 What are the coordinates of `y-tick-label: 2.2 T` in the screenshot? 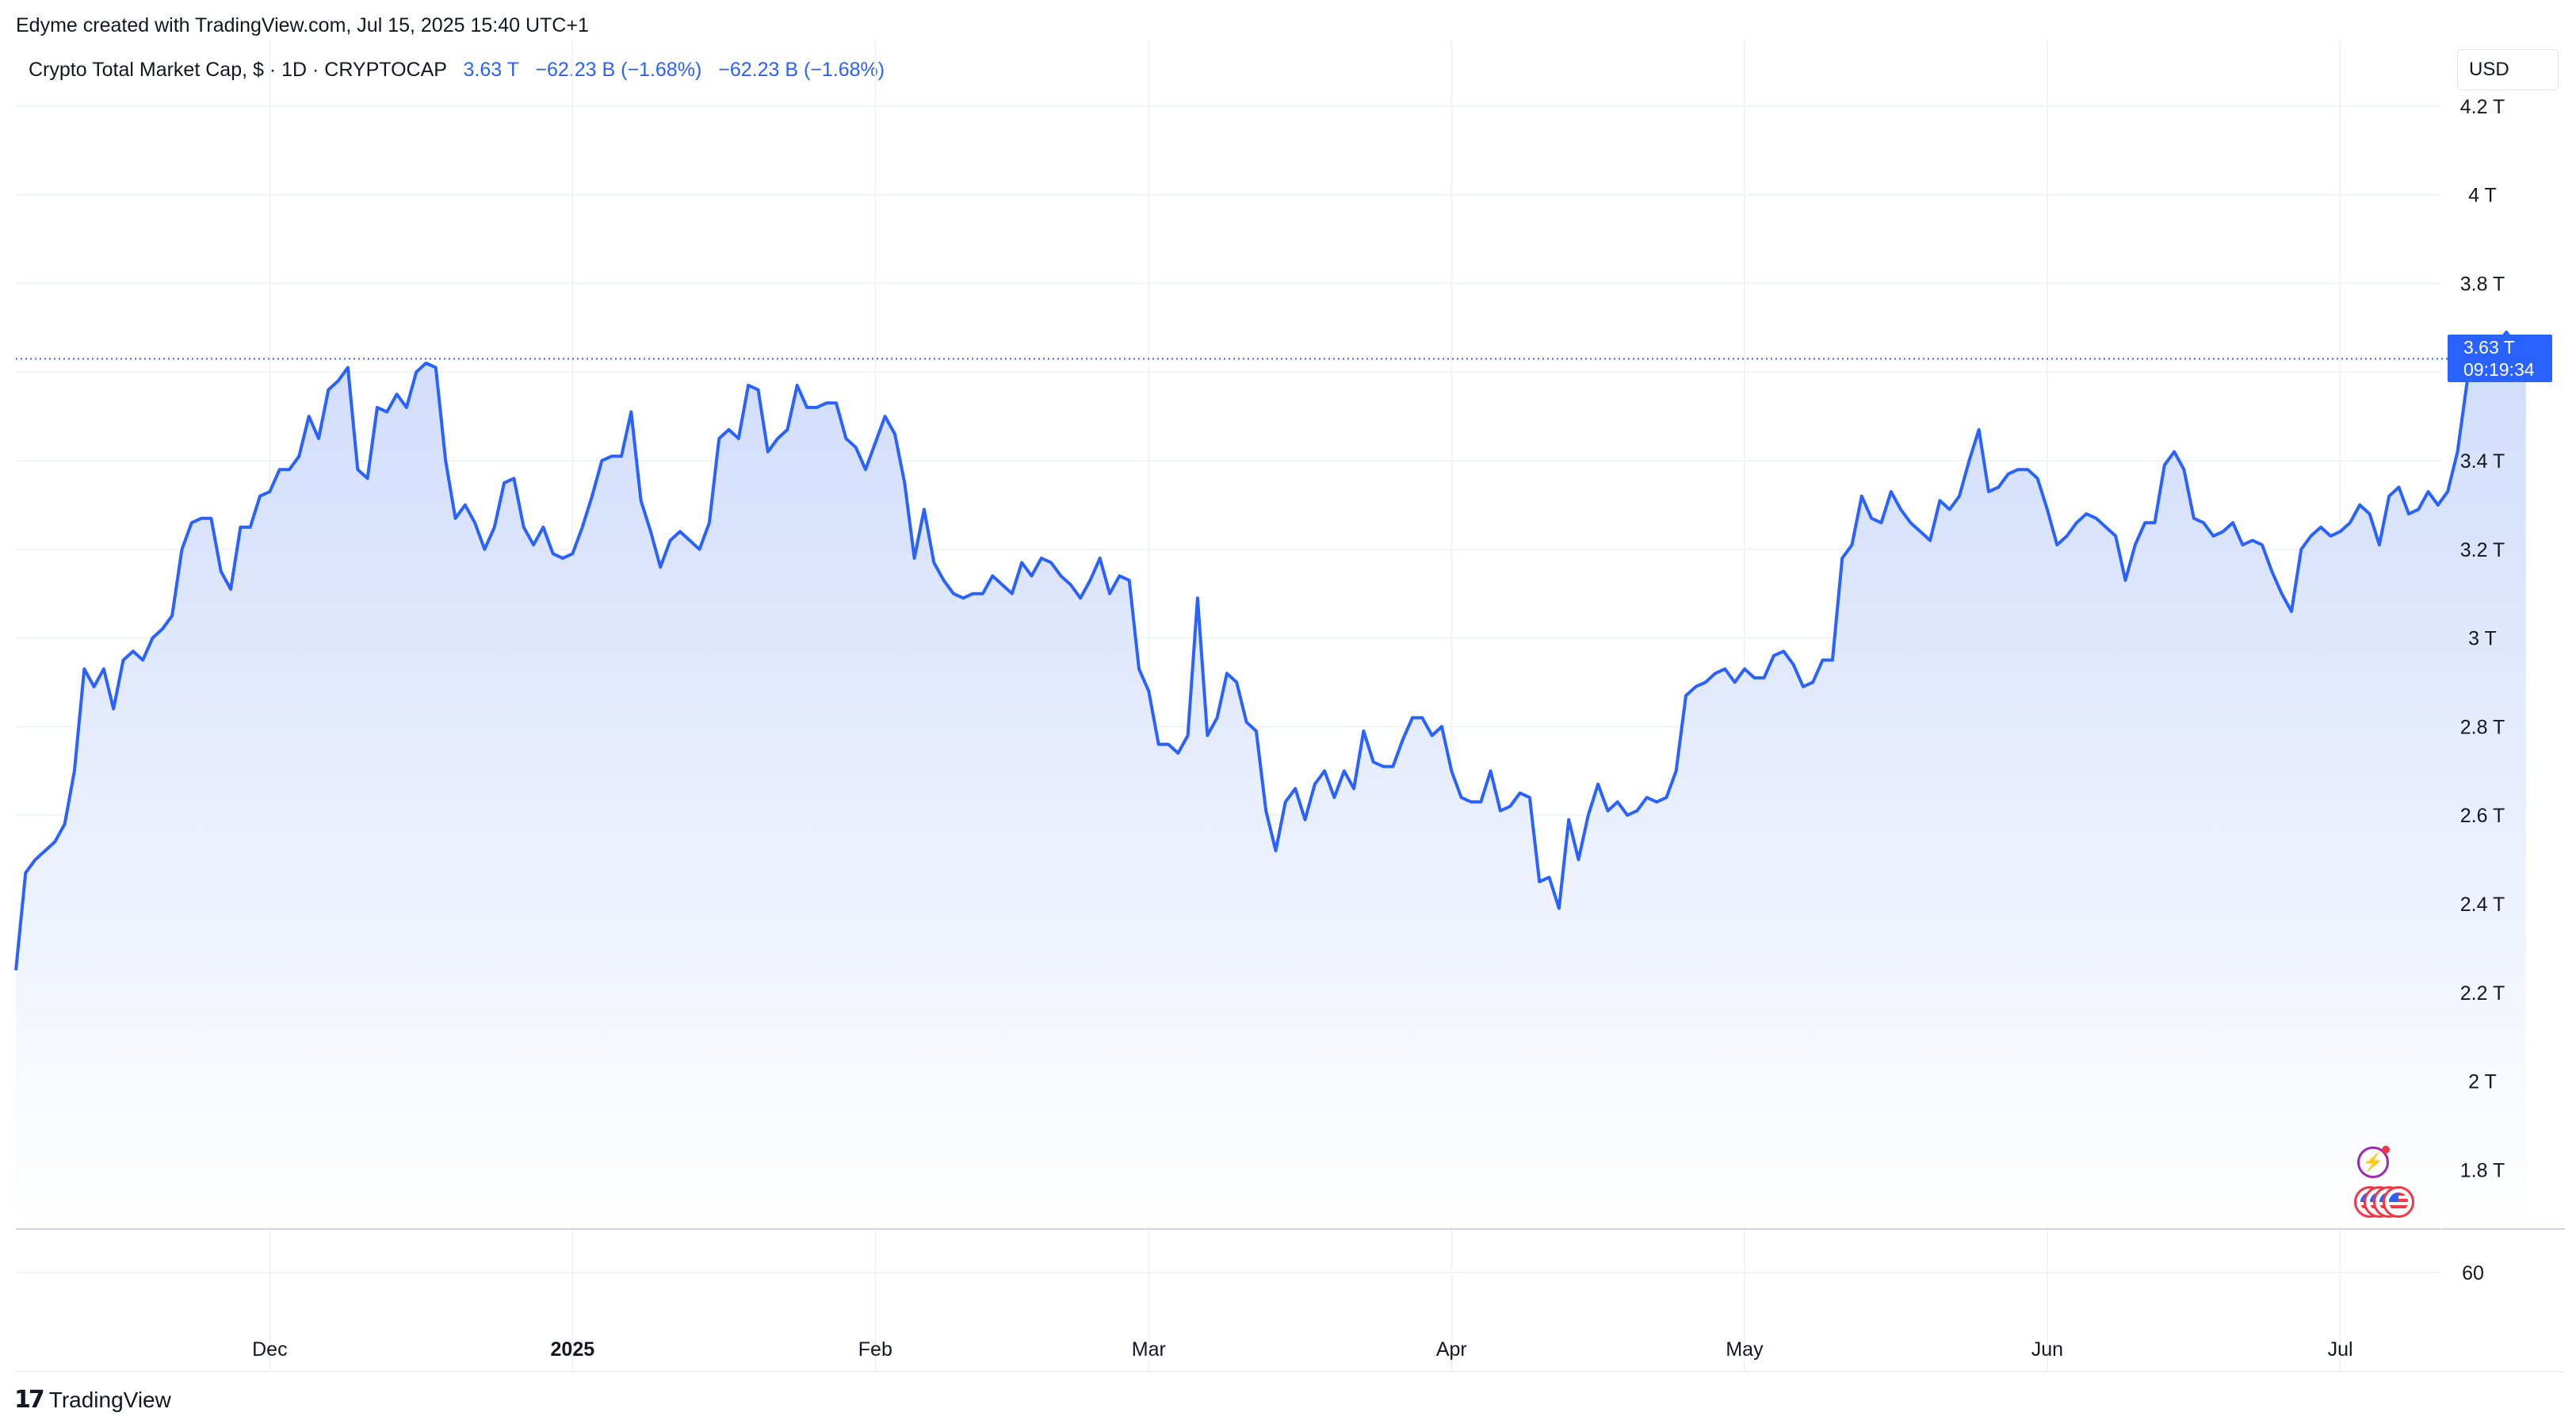 It's located at (2482, 994).